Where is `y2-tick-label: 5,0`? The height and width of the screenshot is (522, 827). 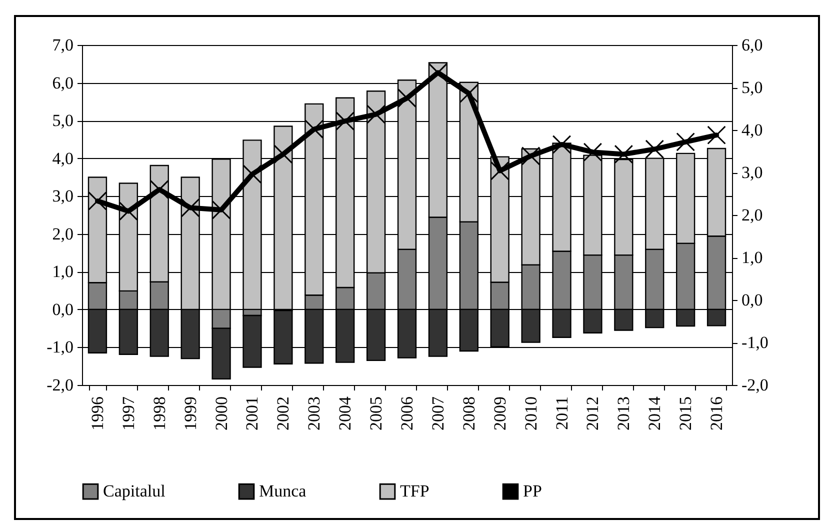 y2-tick-label: 5,0 is located at coordinates (752, 87).